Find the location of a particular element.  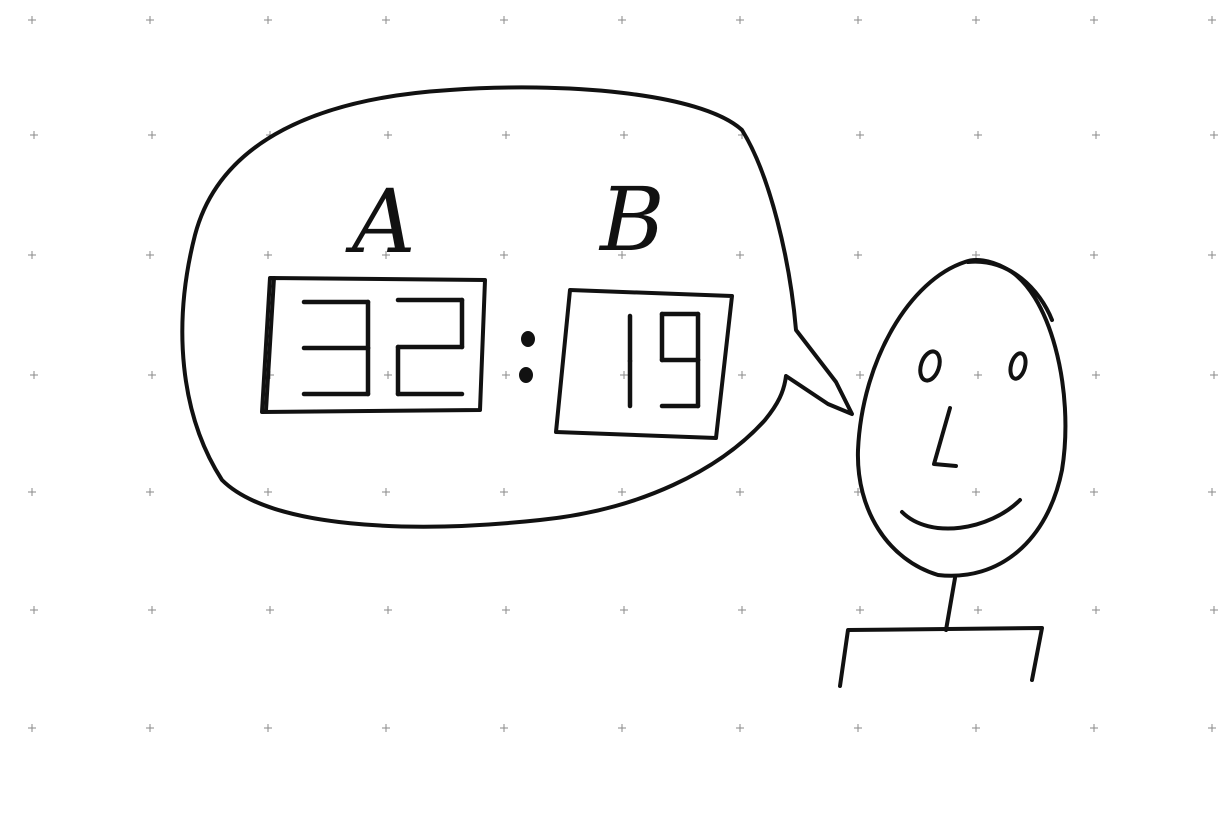

nose is located at coordinates (945, 437).